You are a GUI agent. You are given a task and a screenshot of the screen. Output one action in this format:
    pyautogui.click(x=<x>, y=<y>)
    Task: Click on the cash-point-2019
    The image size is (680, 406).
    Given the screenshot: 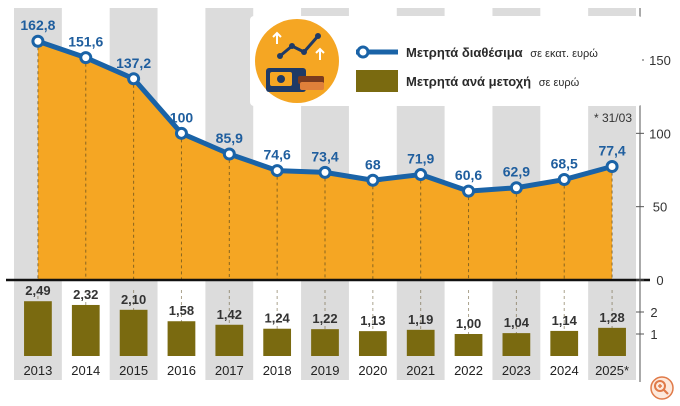 What is the action you would take?
    pyautogui.click(x=325, y=172)
    